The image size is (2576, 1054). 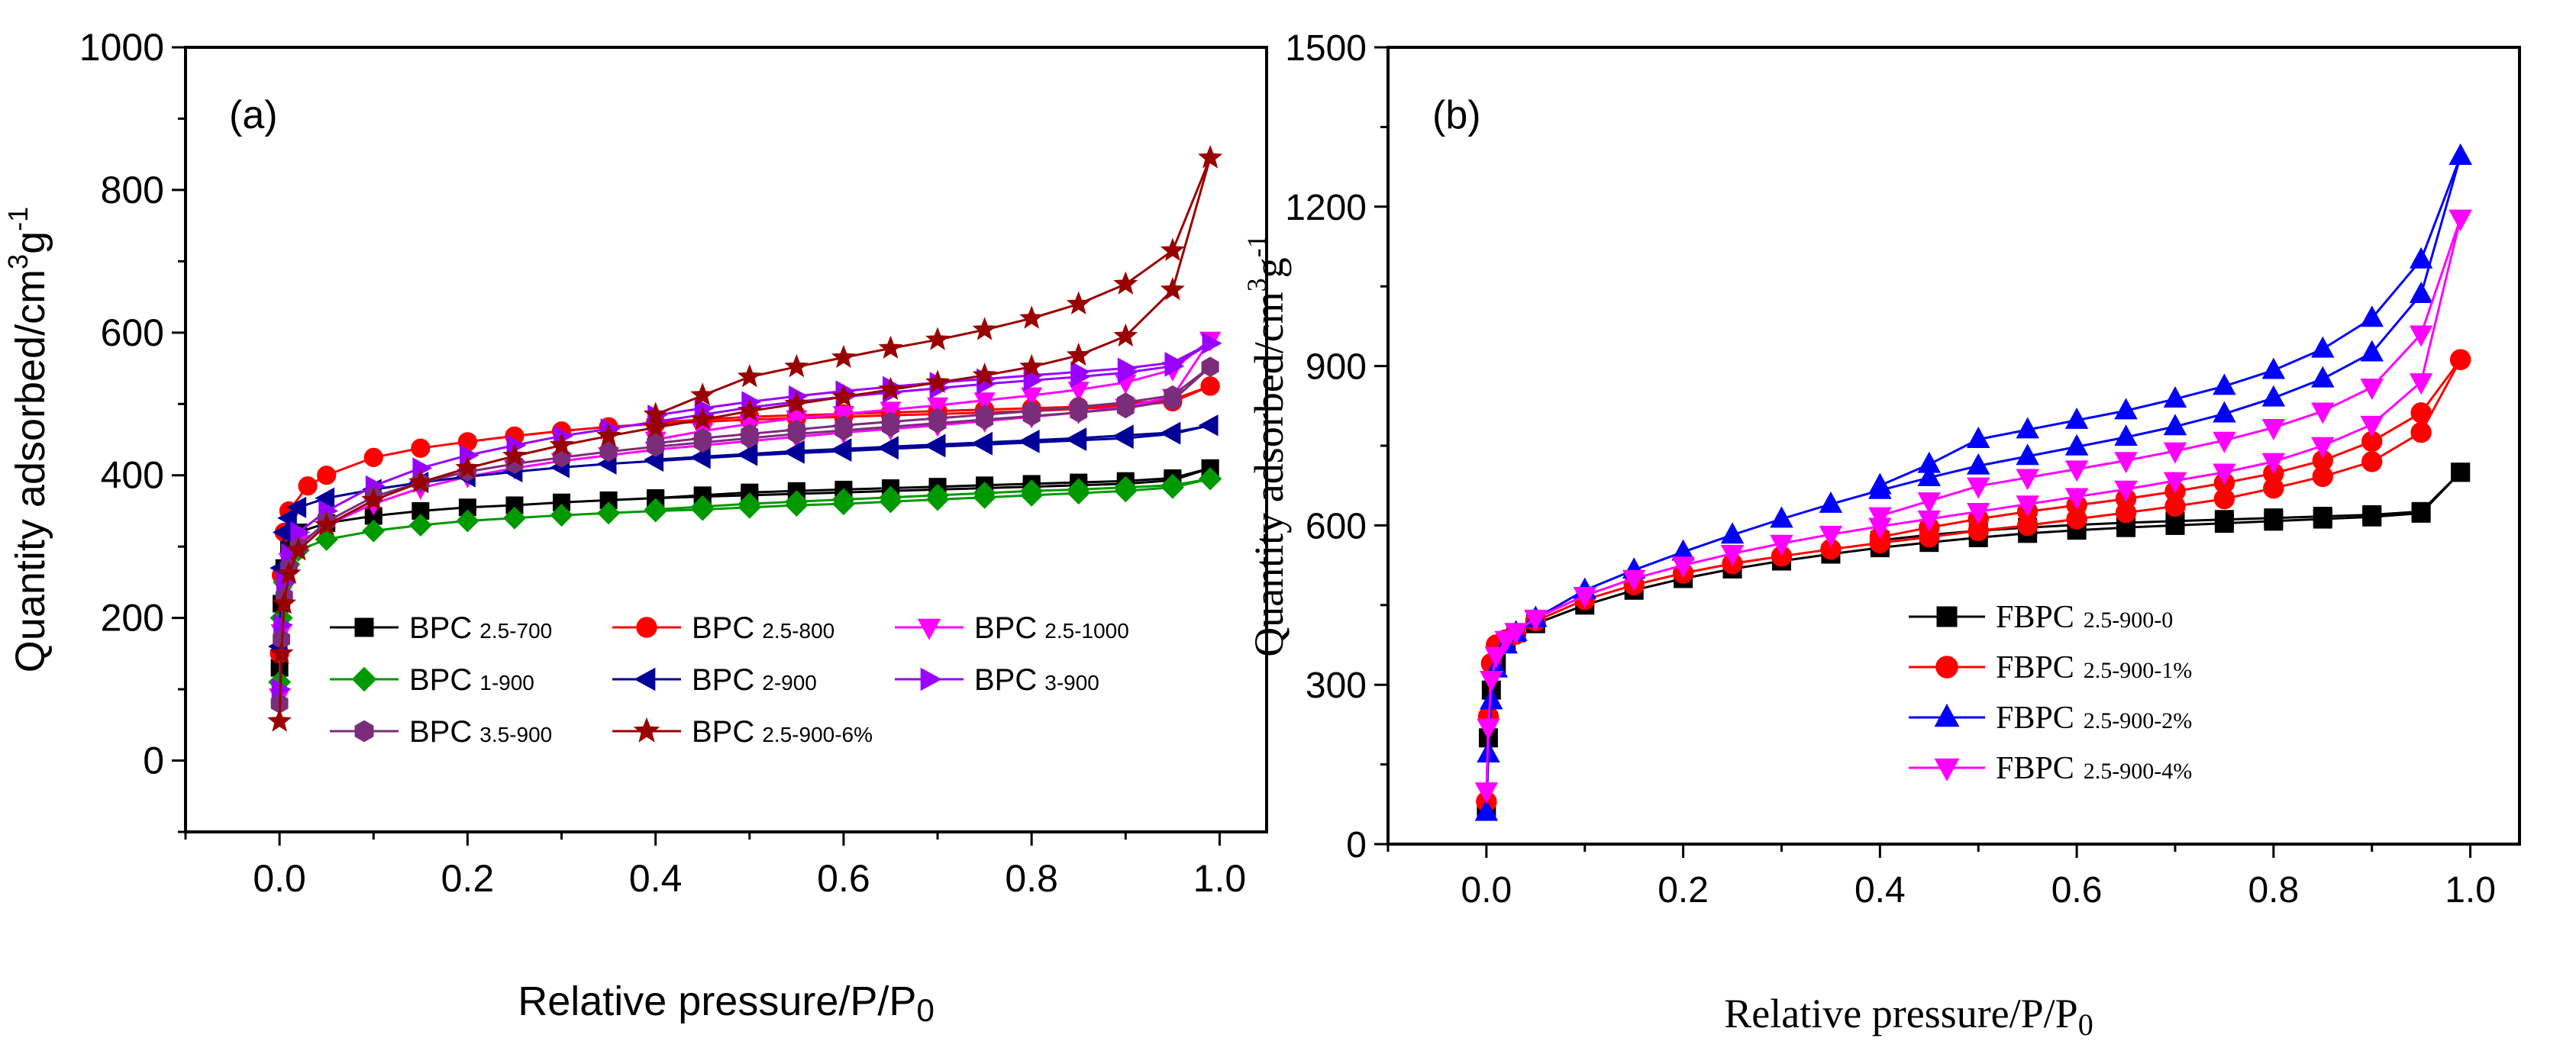 I want to click on y-tick-label: 1500, so click(x=1326, y=48).